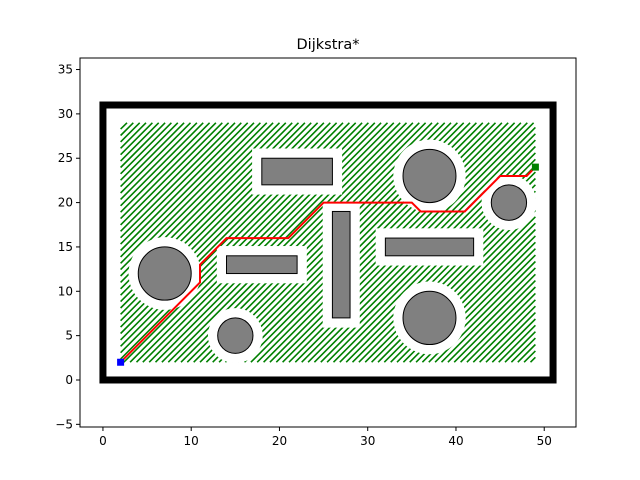 The height and width of the screenshot is (480, 640). What do you see at coordinates (367, 441) in the screenshot?
I see `x-tick-label: 30` at bounding box center [367, 441].